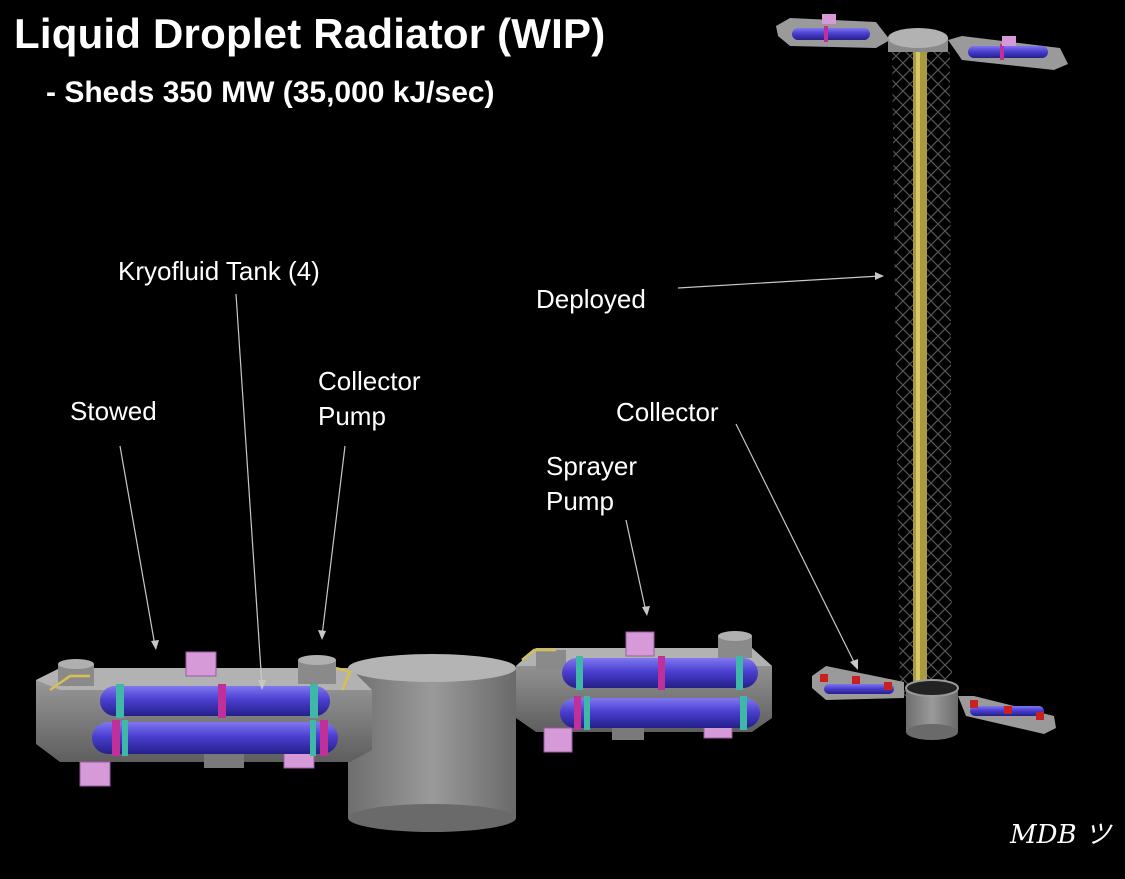  Describe the element at coordinates (322, 635) in the screenshot. I see `arrowhead-collector-pump` at that location.